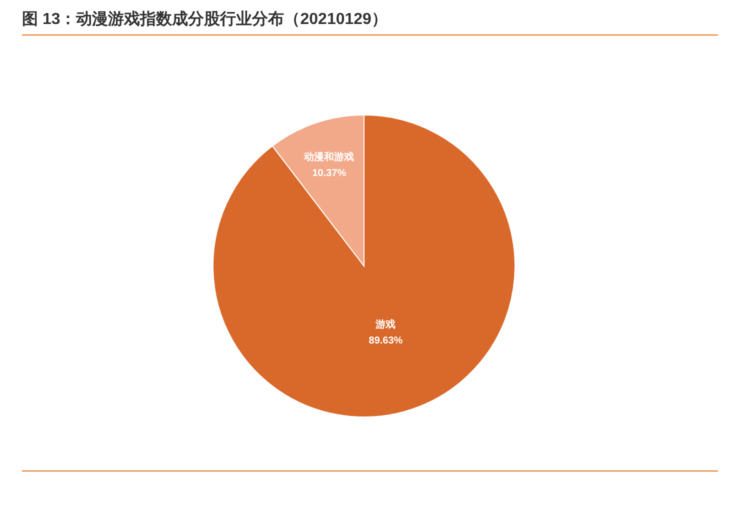 The width and height of the screenshot is (729, 516). I want to click on chart-title: 图 13：动漫游戏指数成分股行业分布（20210129）, so click(205, 19).